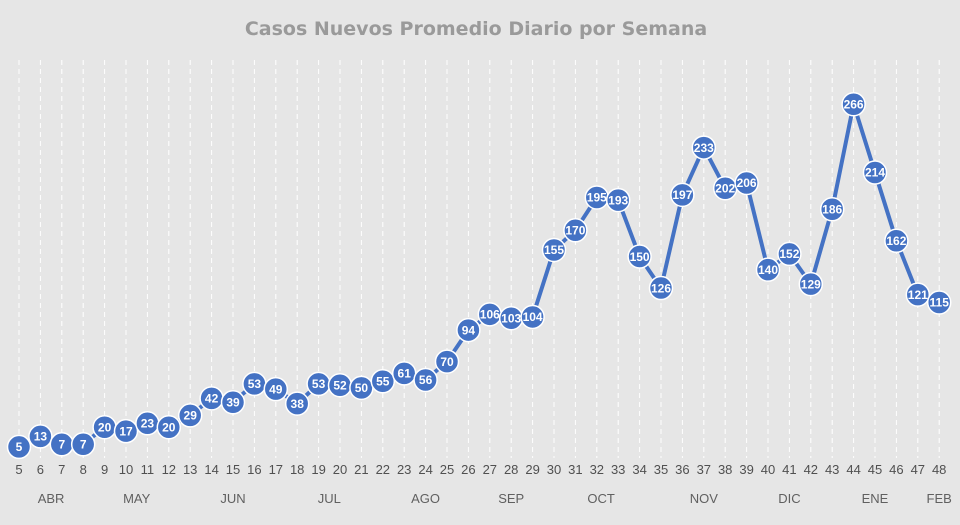  What do you see at coordinates (404, 373) in the screenshot?
I see `data-point: 61` at bounding box center [404, 373].